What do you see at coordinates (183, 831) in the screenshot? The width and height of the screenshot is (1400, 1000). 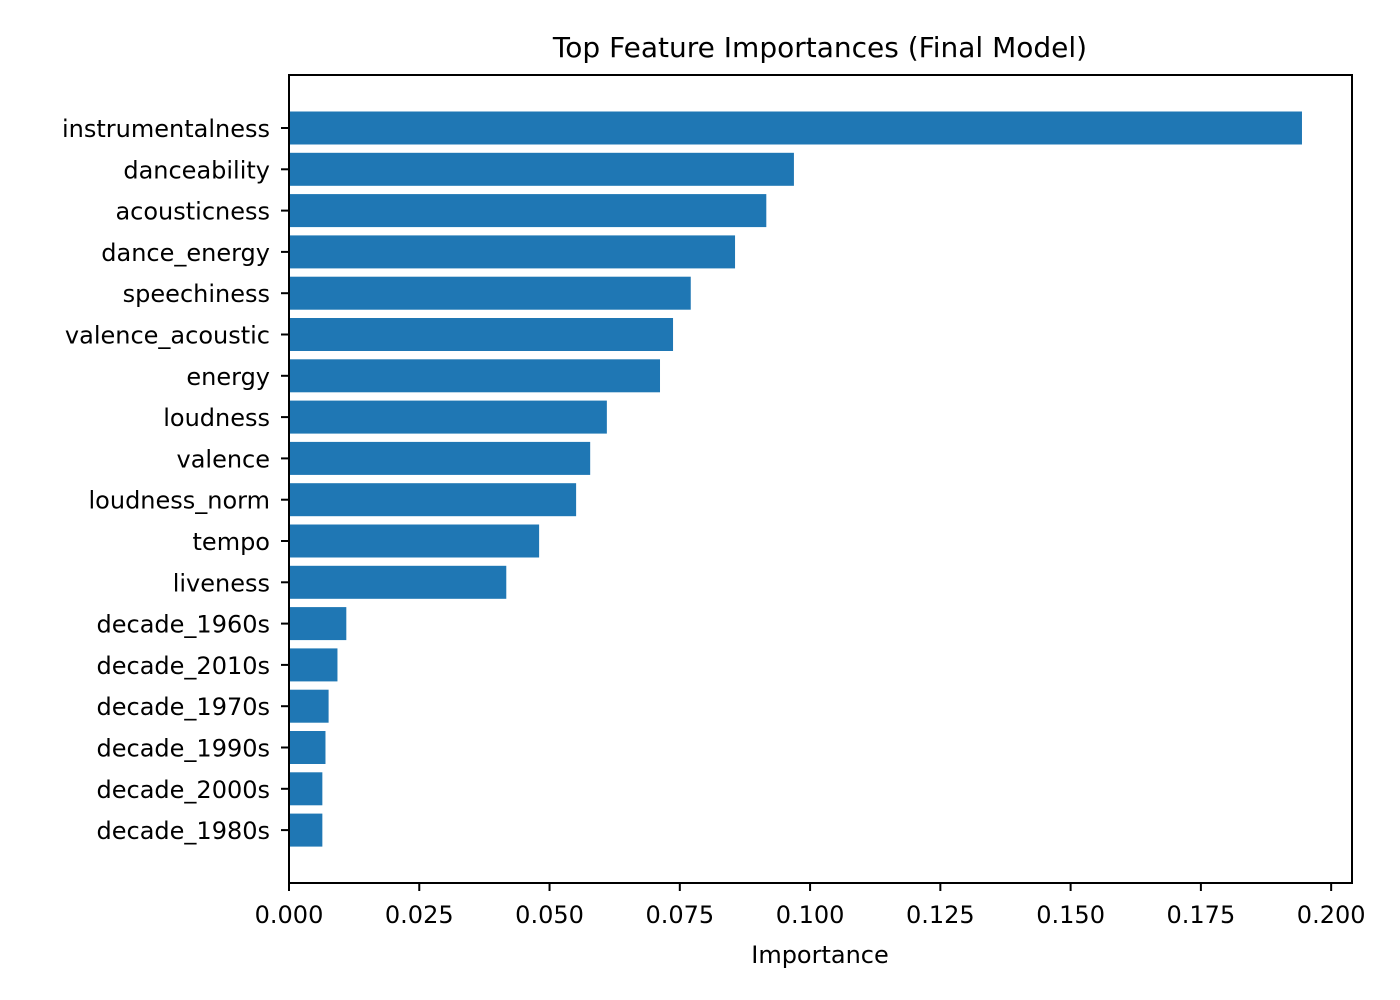 I see `y-tick-label: decade_1980s` at bounding box center [183, 831].